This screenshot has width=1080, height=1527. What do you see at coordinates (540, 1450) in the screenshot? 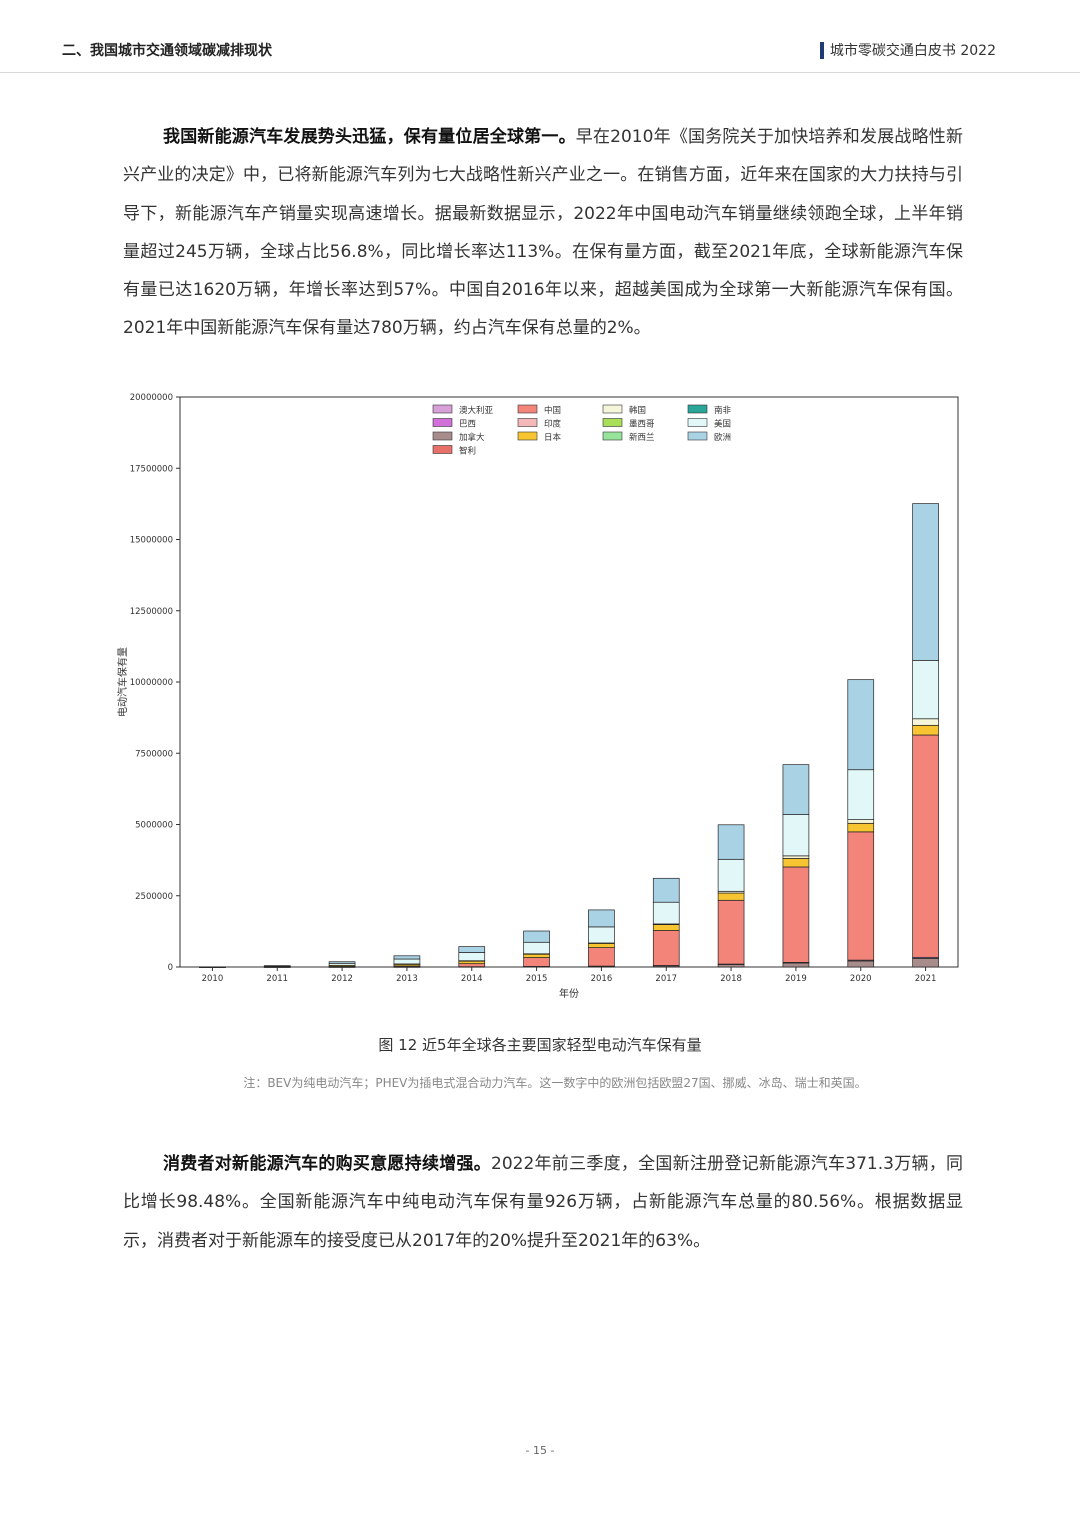
I see `page-number: - 15 -` at bounding box center [540, 1450].